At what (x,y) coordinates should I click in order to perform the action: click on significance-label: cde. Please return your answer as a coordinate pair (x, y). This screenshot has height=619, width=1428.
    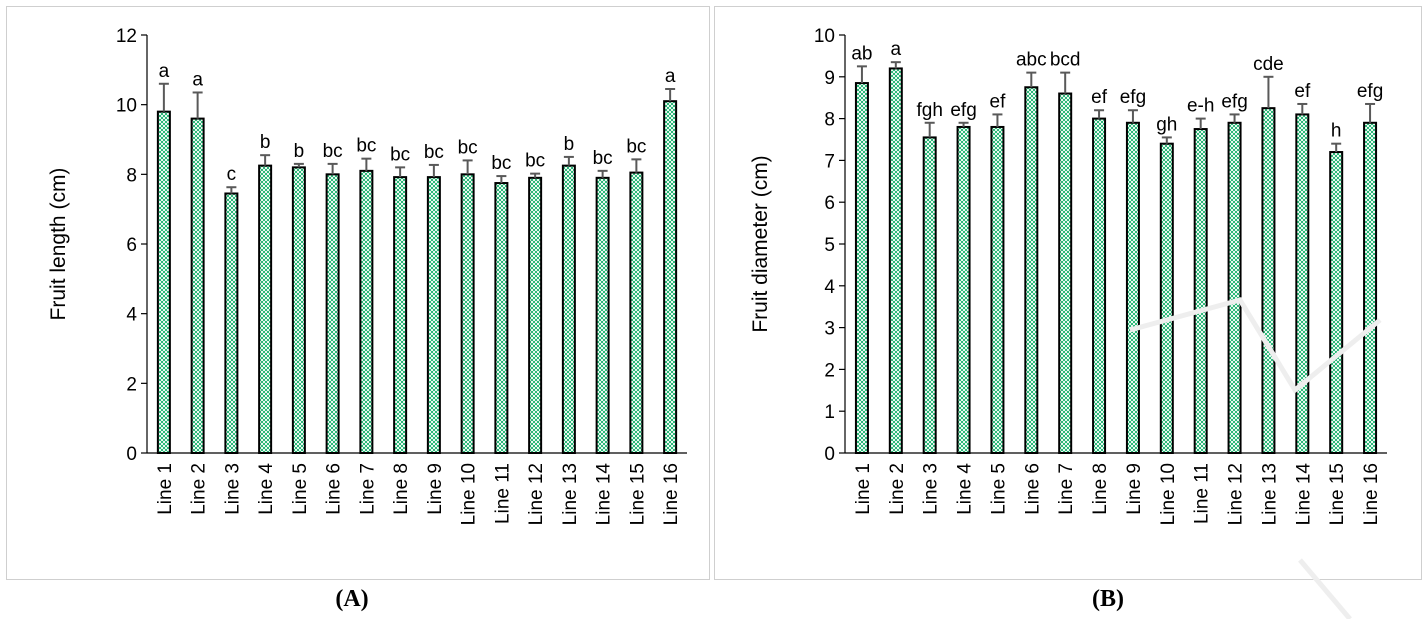
    Looking at the image, I should click on (1268, 64).